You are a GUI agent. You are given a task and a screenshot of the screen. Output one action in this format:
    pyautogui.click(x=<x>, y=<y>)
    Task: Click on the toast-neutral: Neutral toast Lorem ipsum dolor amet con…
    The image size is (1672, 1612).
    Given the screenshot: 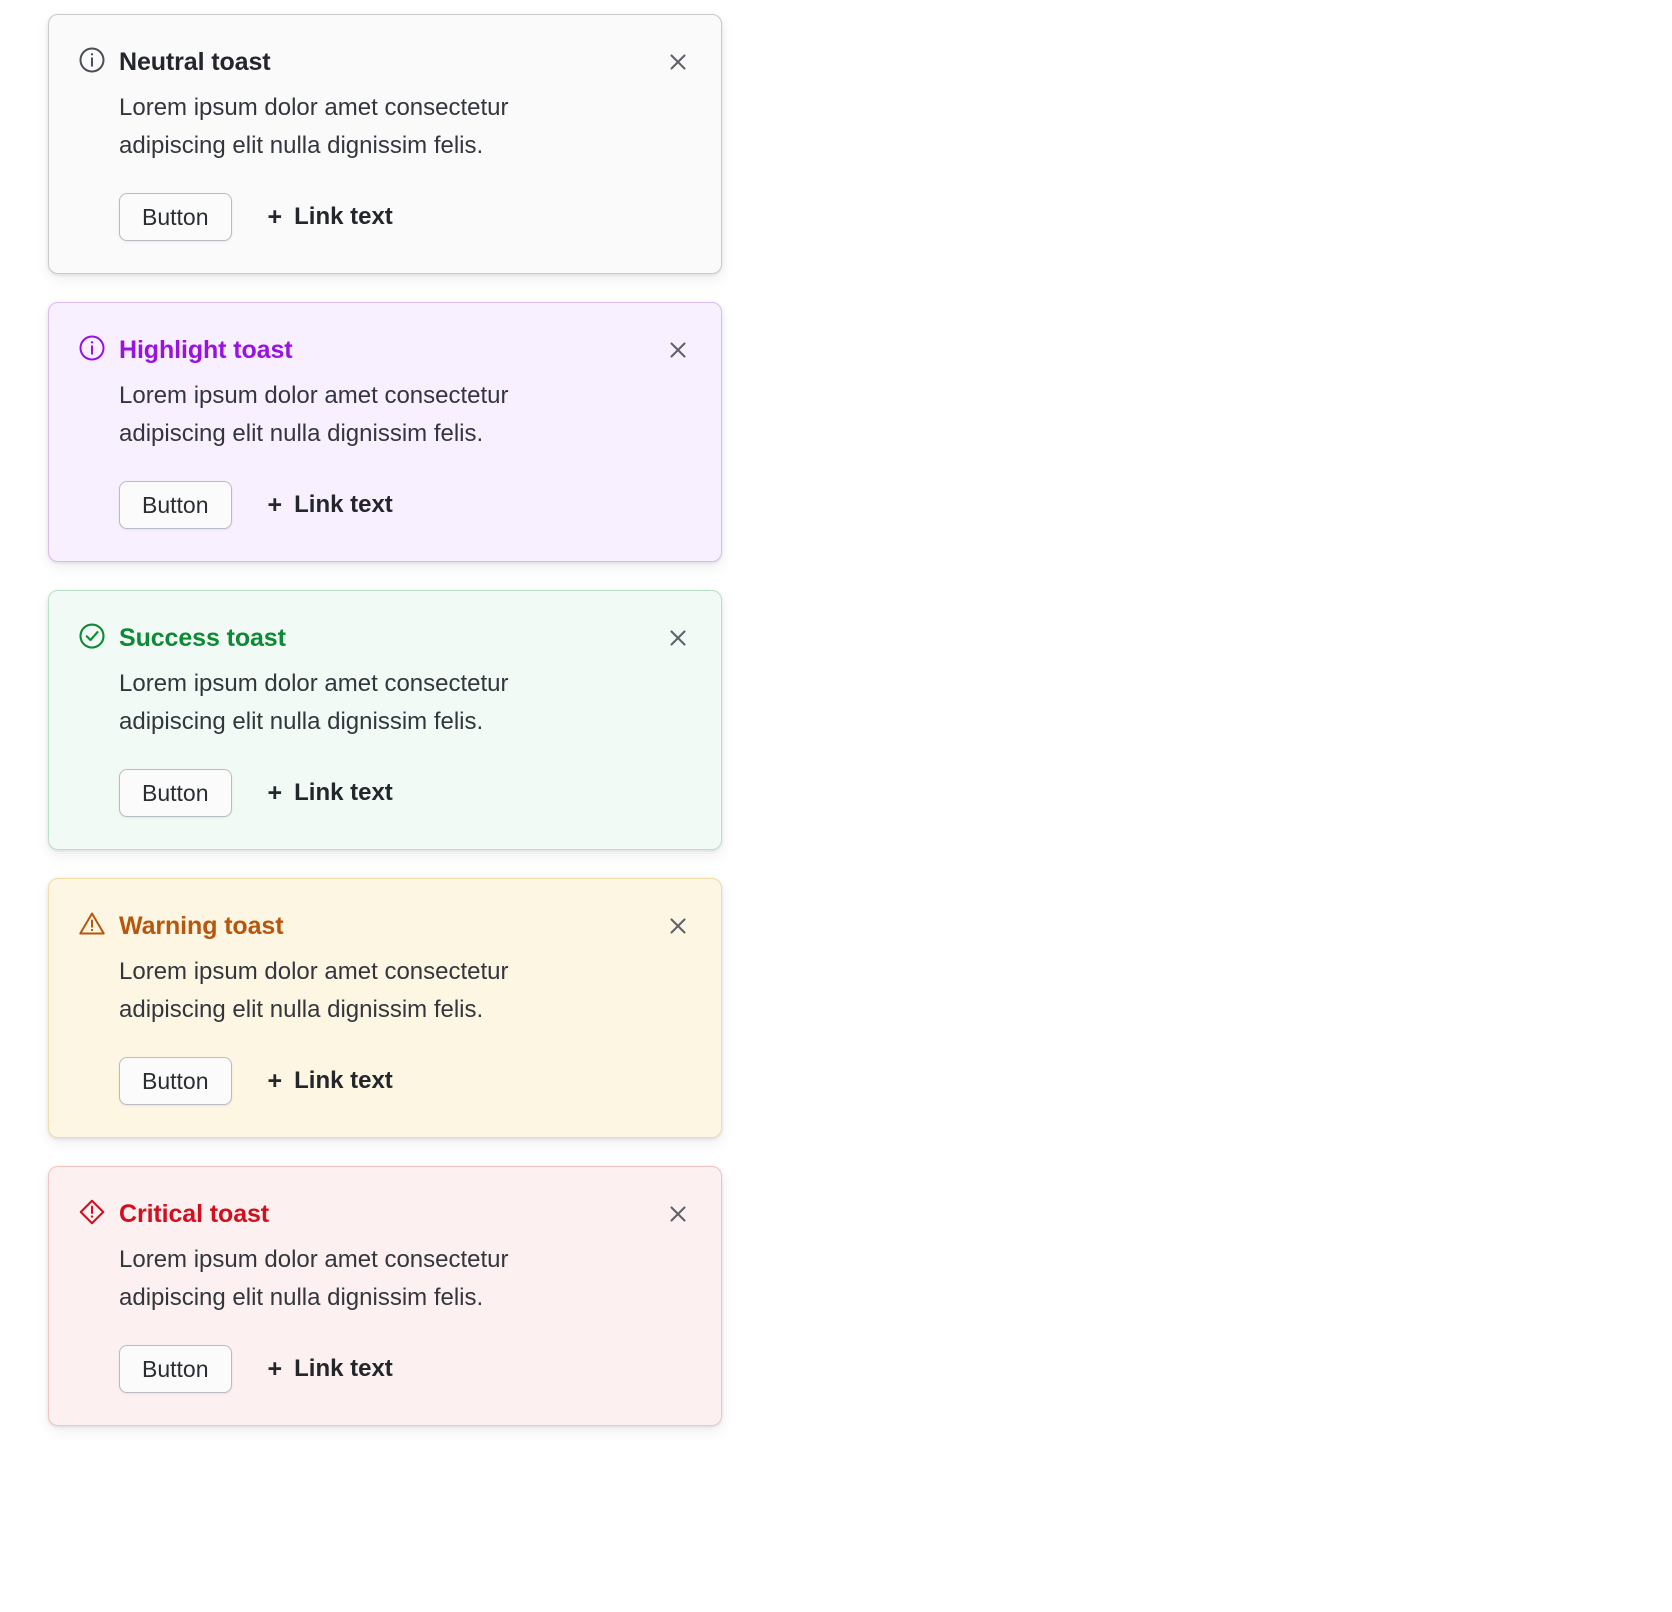 What is the action you would take?
    pyautogui.click(x=385, y=144)
    